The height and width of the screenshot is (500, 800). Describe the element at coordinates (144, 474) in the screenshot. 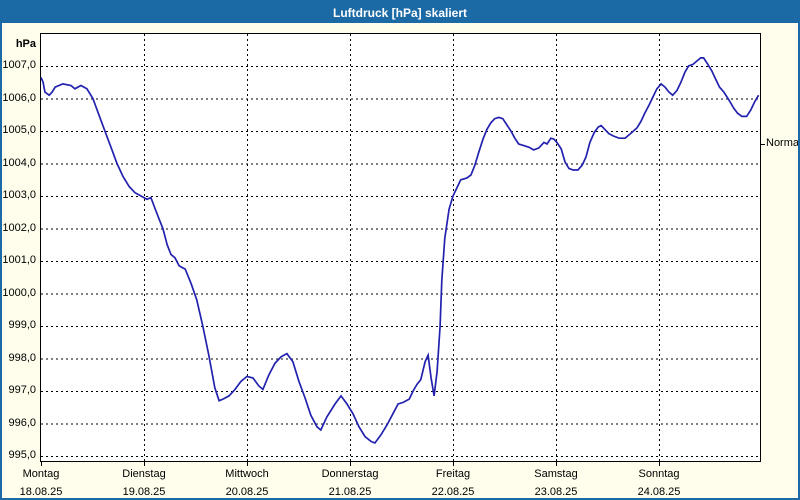

I see `x-day-label: Dienstag` at that location.